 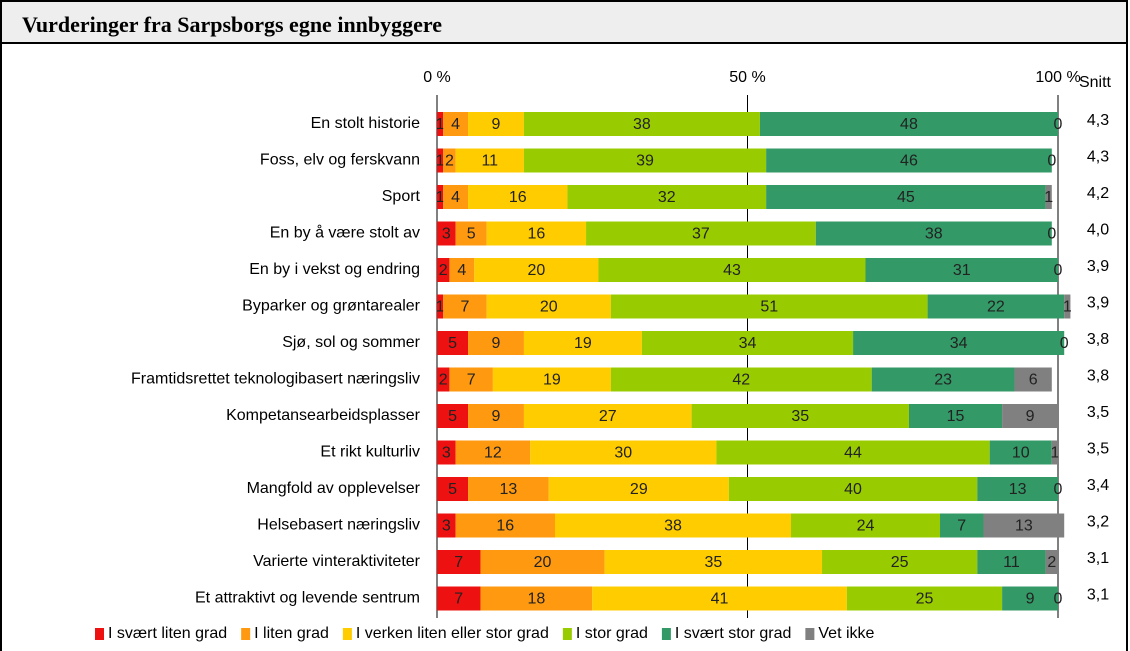 I want to click on legend-label: Vet ikke, so click(x=846, y=633).